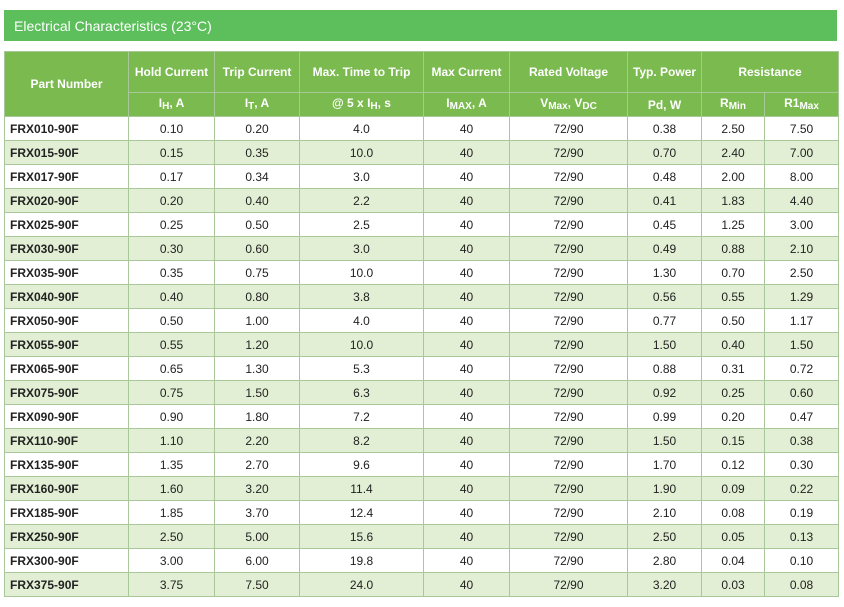  What do you see at coordinates (421, 320) in the screenshot?
I see `table-row: FRX050-90F 0.50 1.00 4.0 40 72/90 0.77 0.50 1.17` at bounding box center [421, 320].